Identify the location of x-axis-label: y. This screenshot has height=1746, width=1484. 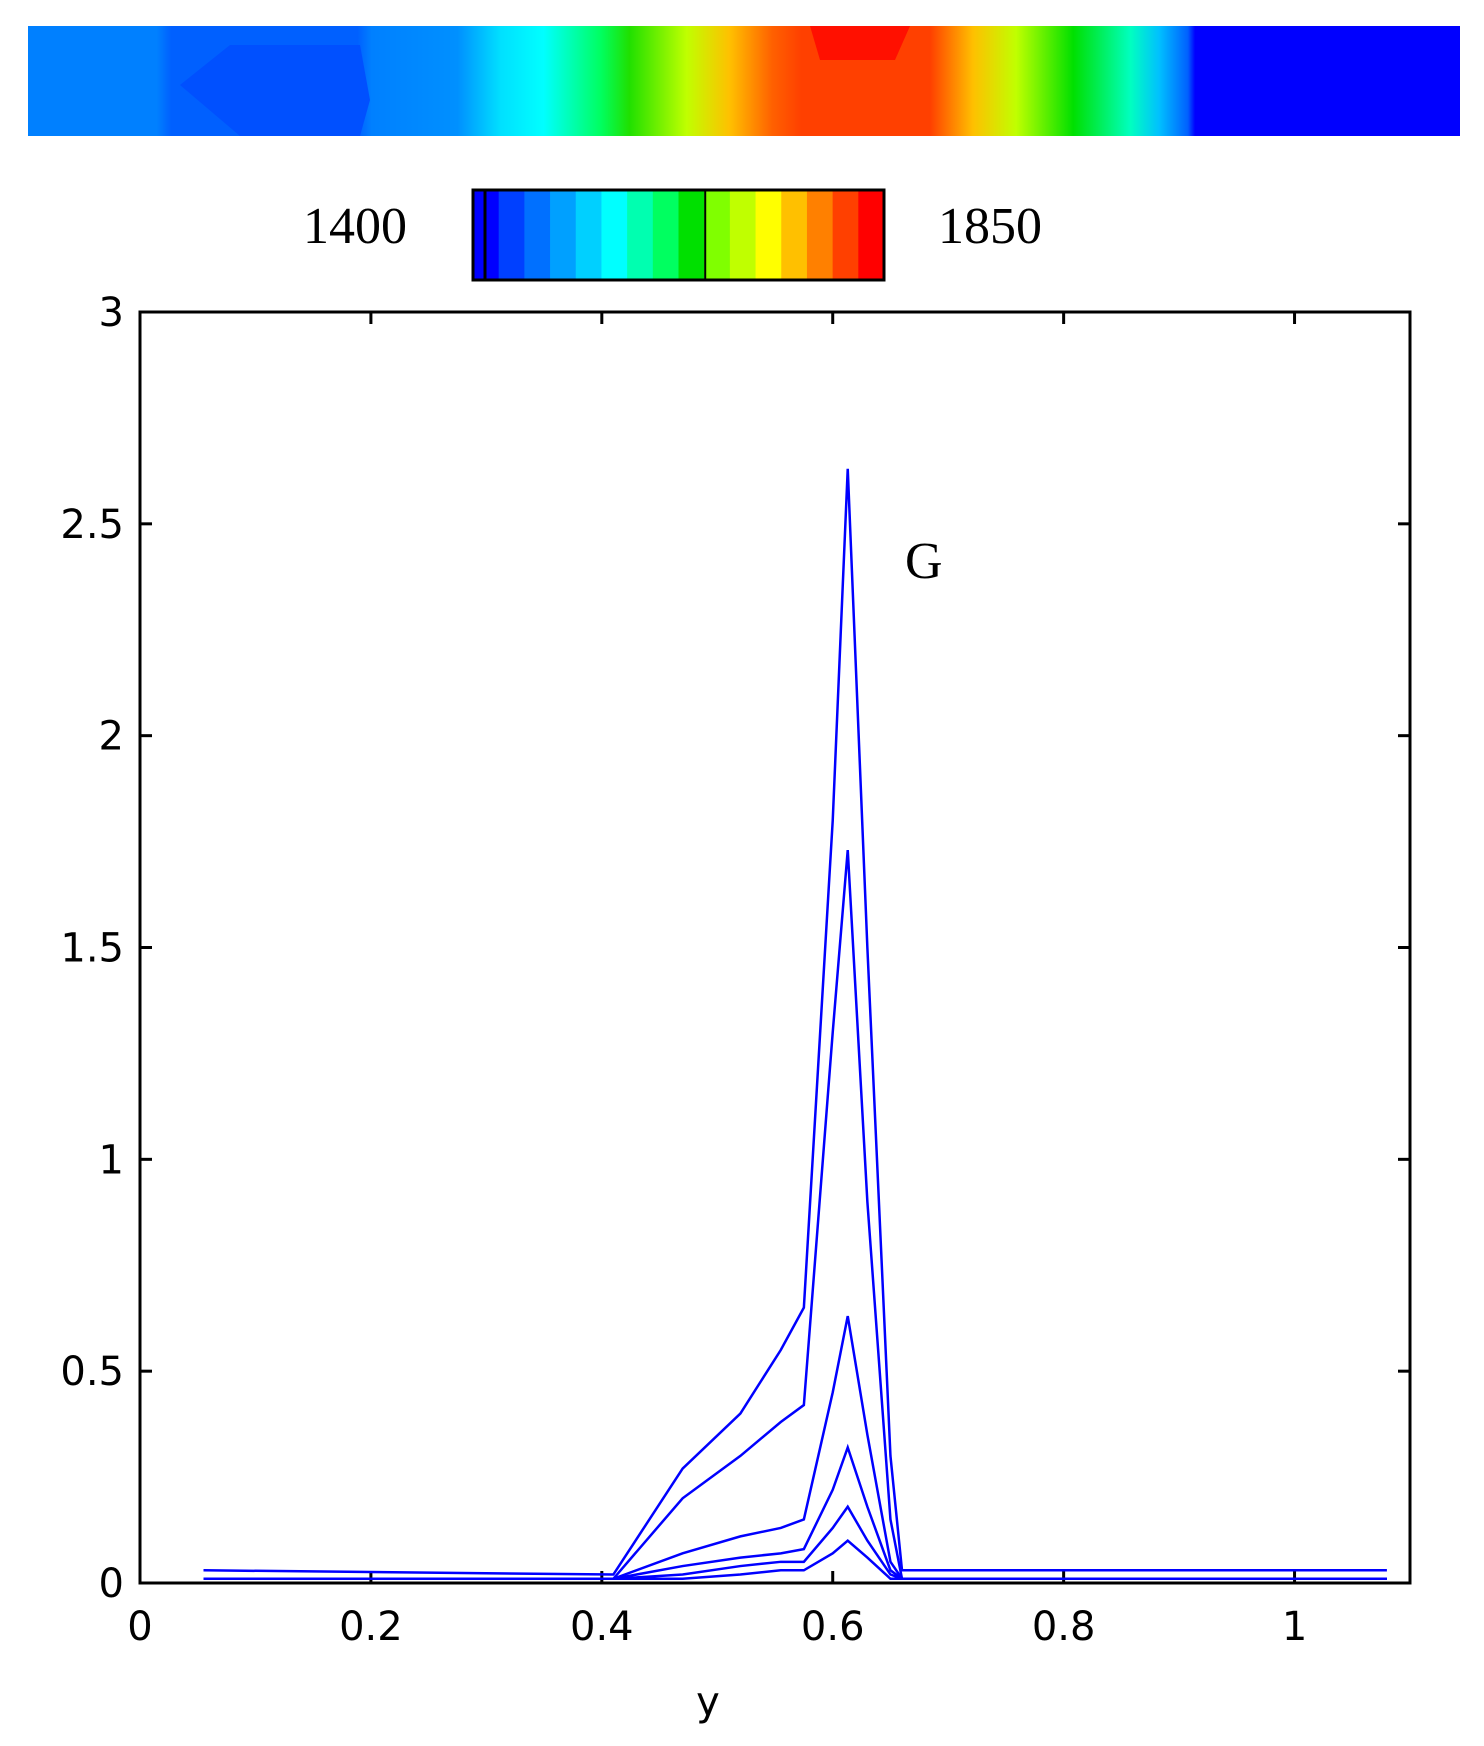
(708, 1702).